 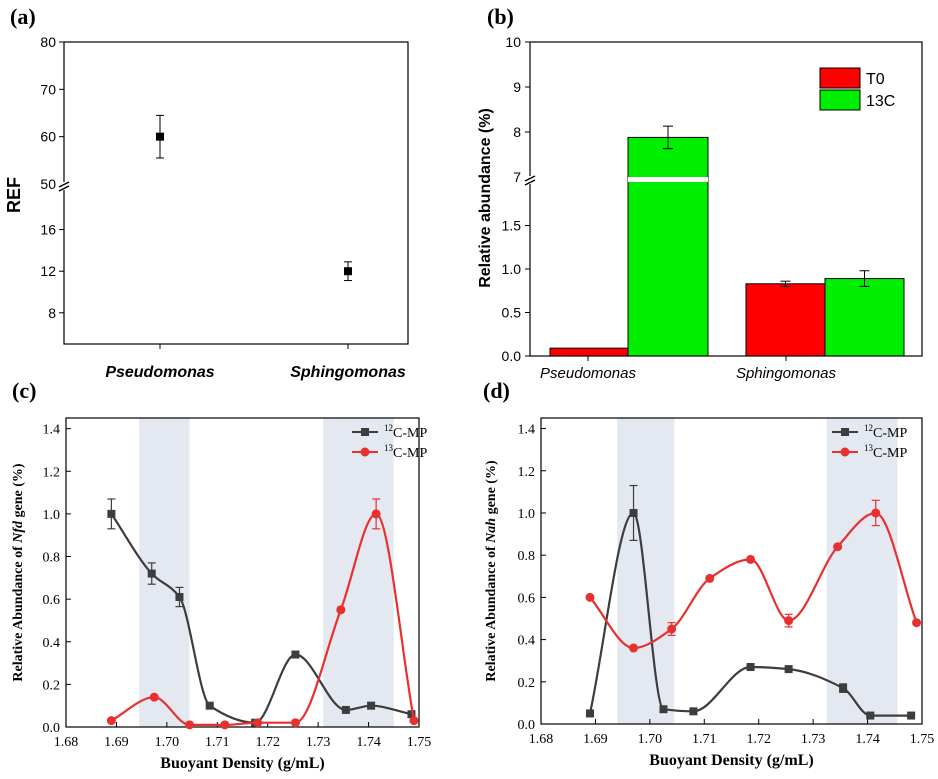 What do you see at coordinates (24, 390) in the screenshot?
I see `panel-label: (c)` at bounding box center [24, 390].